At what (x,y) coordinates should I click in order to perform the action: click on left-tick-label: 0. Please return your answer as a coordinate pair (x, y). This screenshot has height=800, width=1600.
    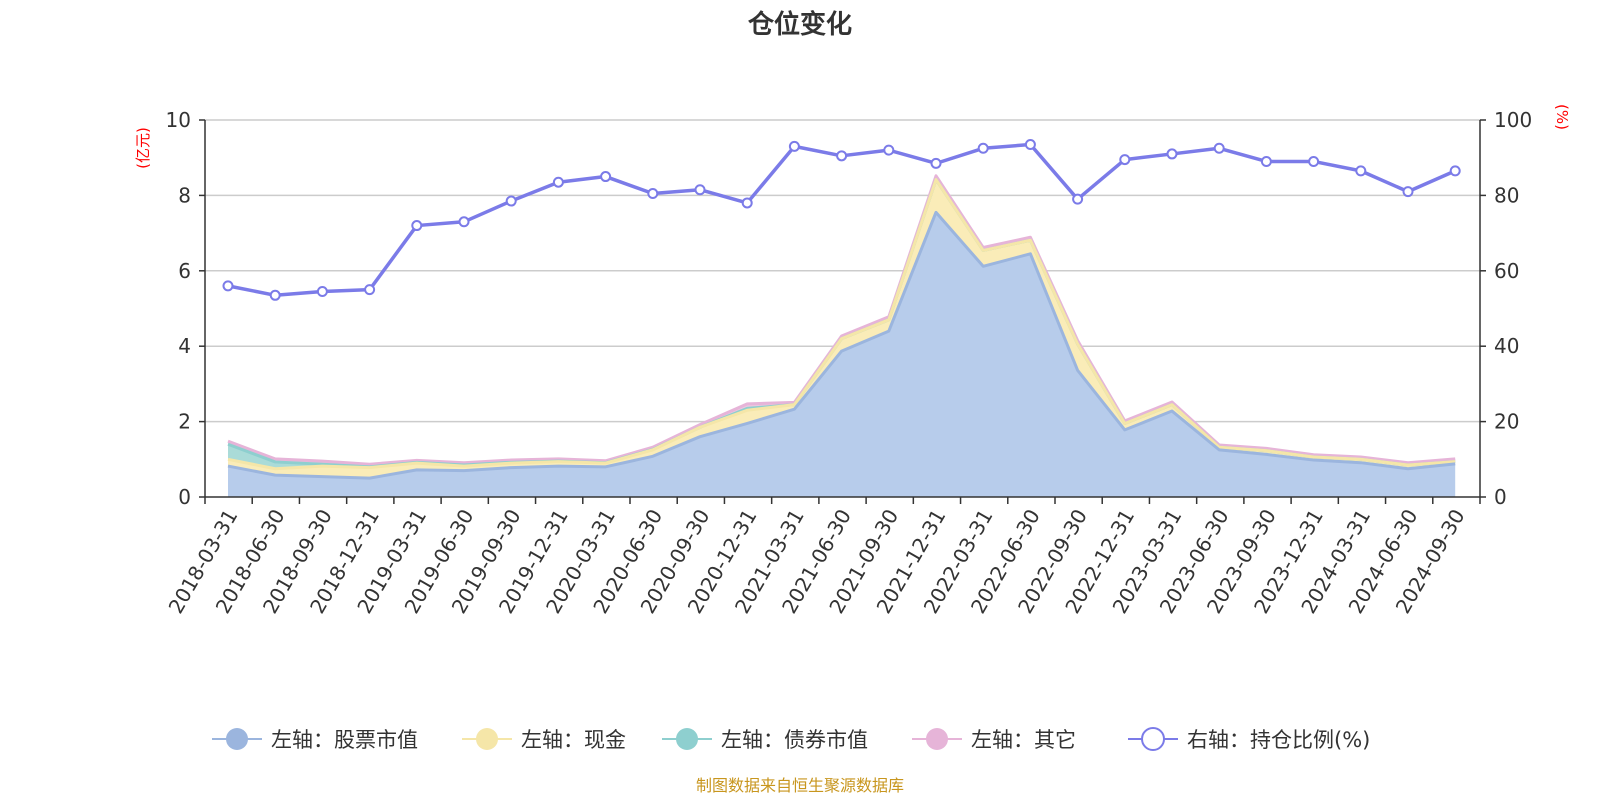
    Looking at the image, I should click on (184, 497).